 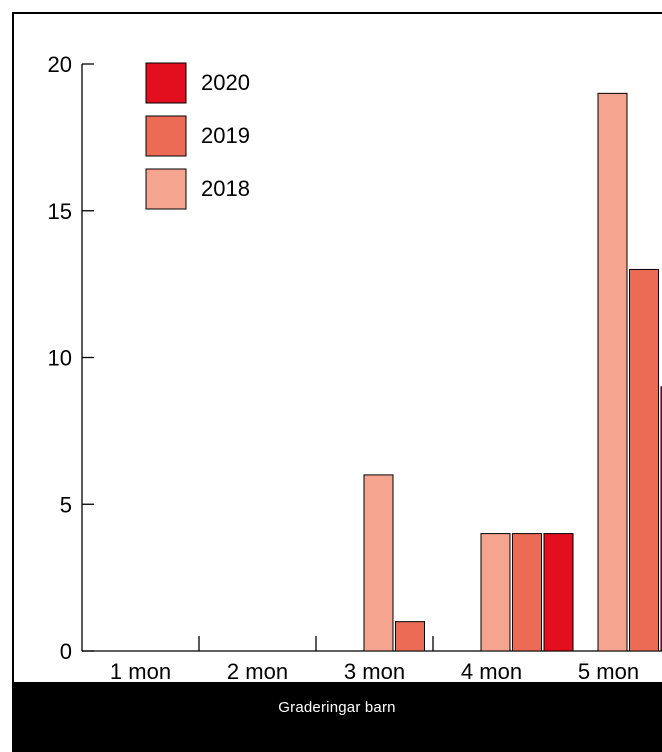 What do you see at coordinates (225, 135) in the screenshot?
I see `legend-label-2019: 2019` at bounding box center [225, 135].